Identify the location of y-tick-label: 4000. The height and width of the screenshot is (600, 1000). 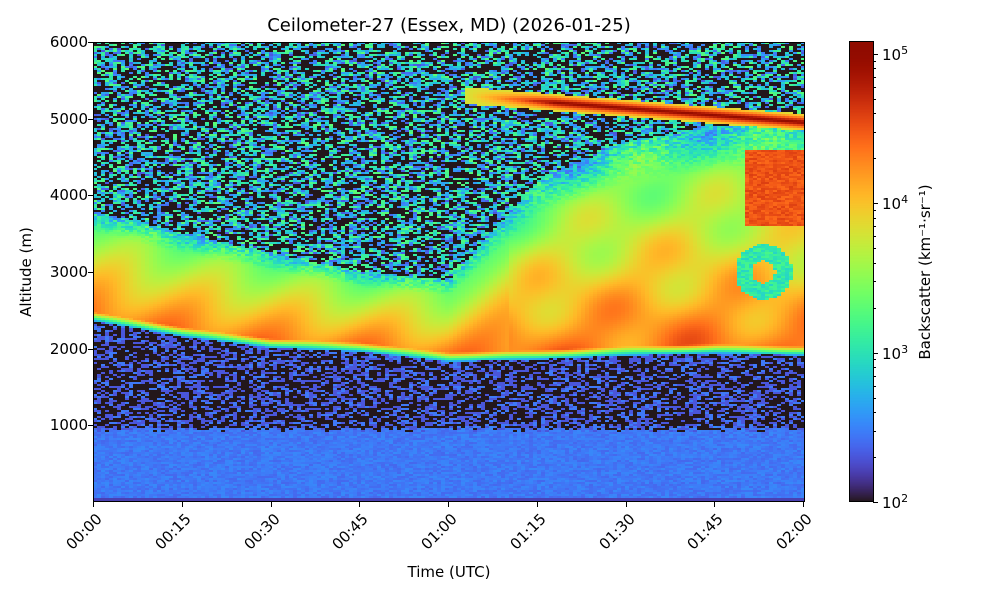
(68, 195).